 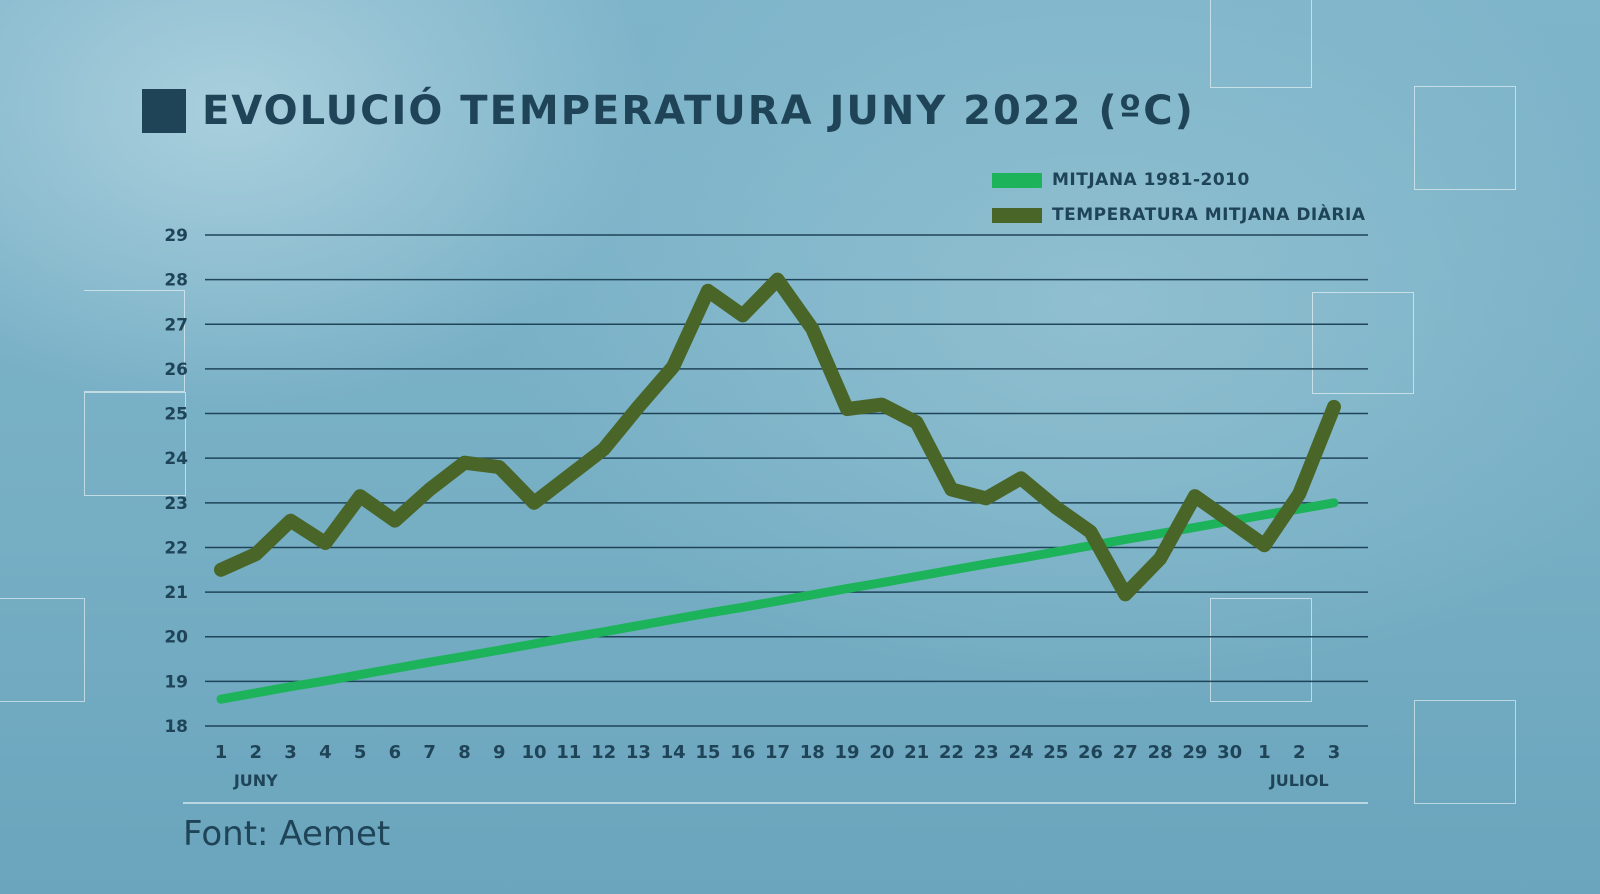 I want to click on y-tick-label: 27, so click(x=176, y=325).